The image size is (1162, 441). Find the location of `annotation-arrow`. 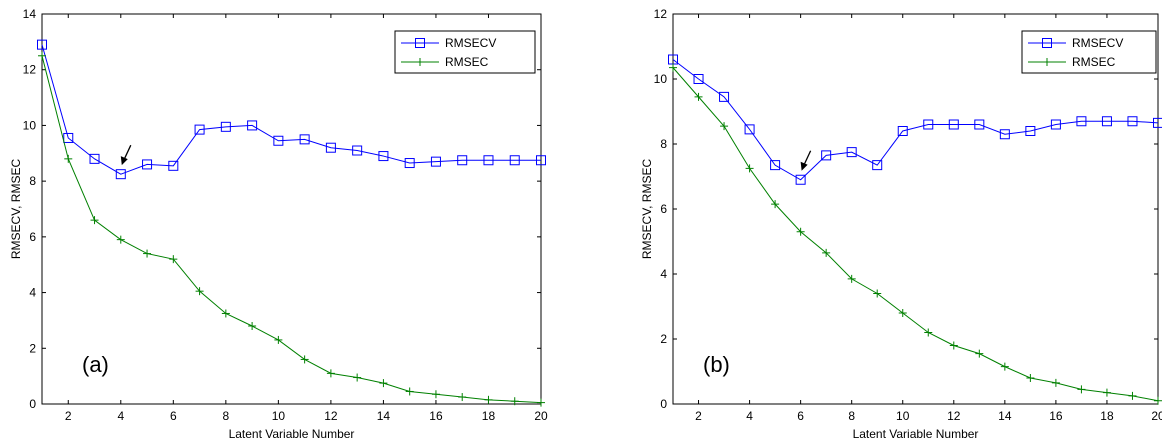

annotation-arrow is located at coordinates (806, 160).